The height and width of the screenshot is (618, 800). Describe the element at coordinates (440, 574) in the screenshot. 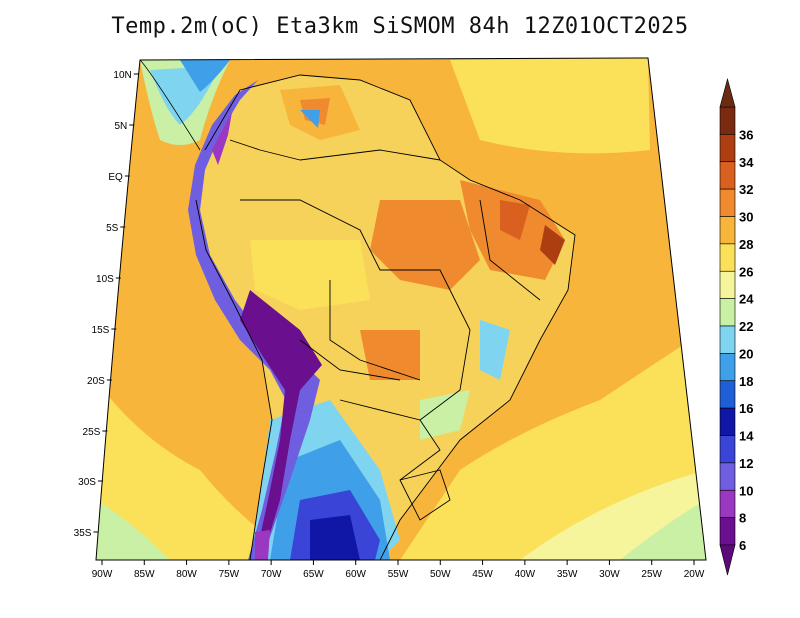

I see `lon-label: 50W` at that location.